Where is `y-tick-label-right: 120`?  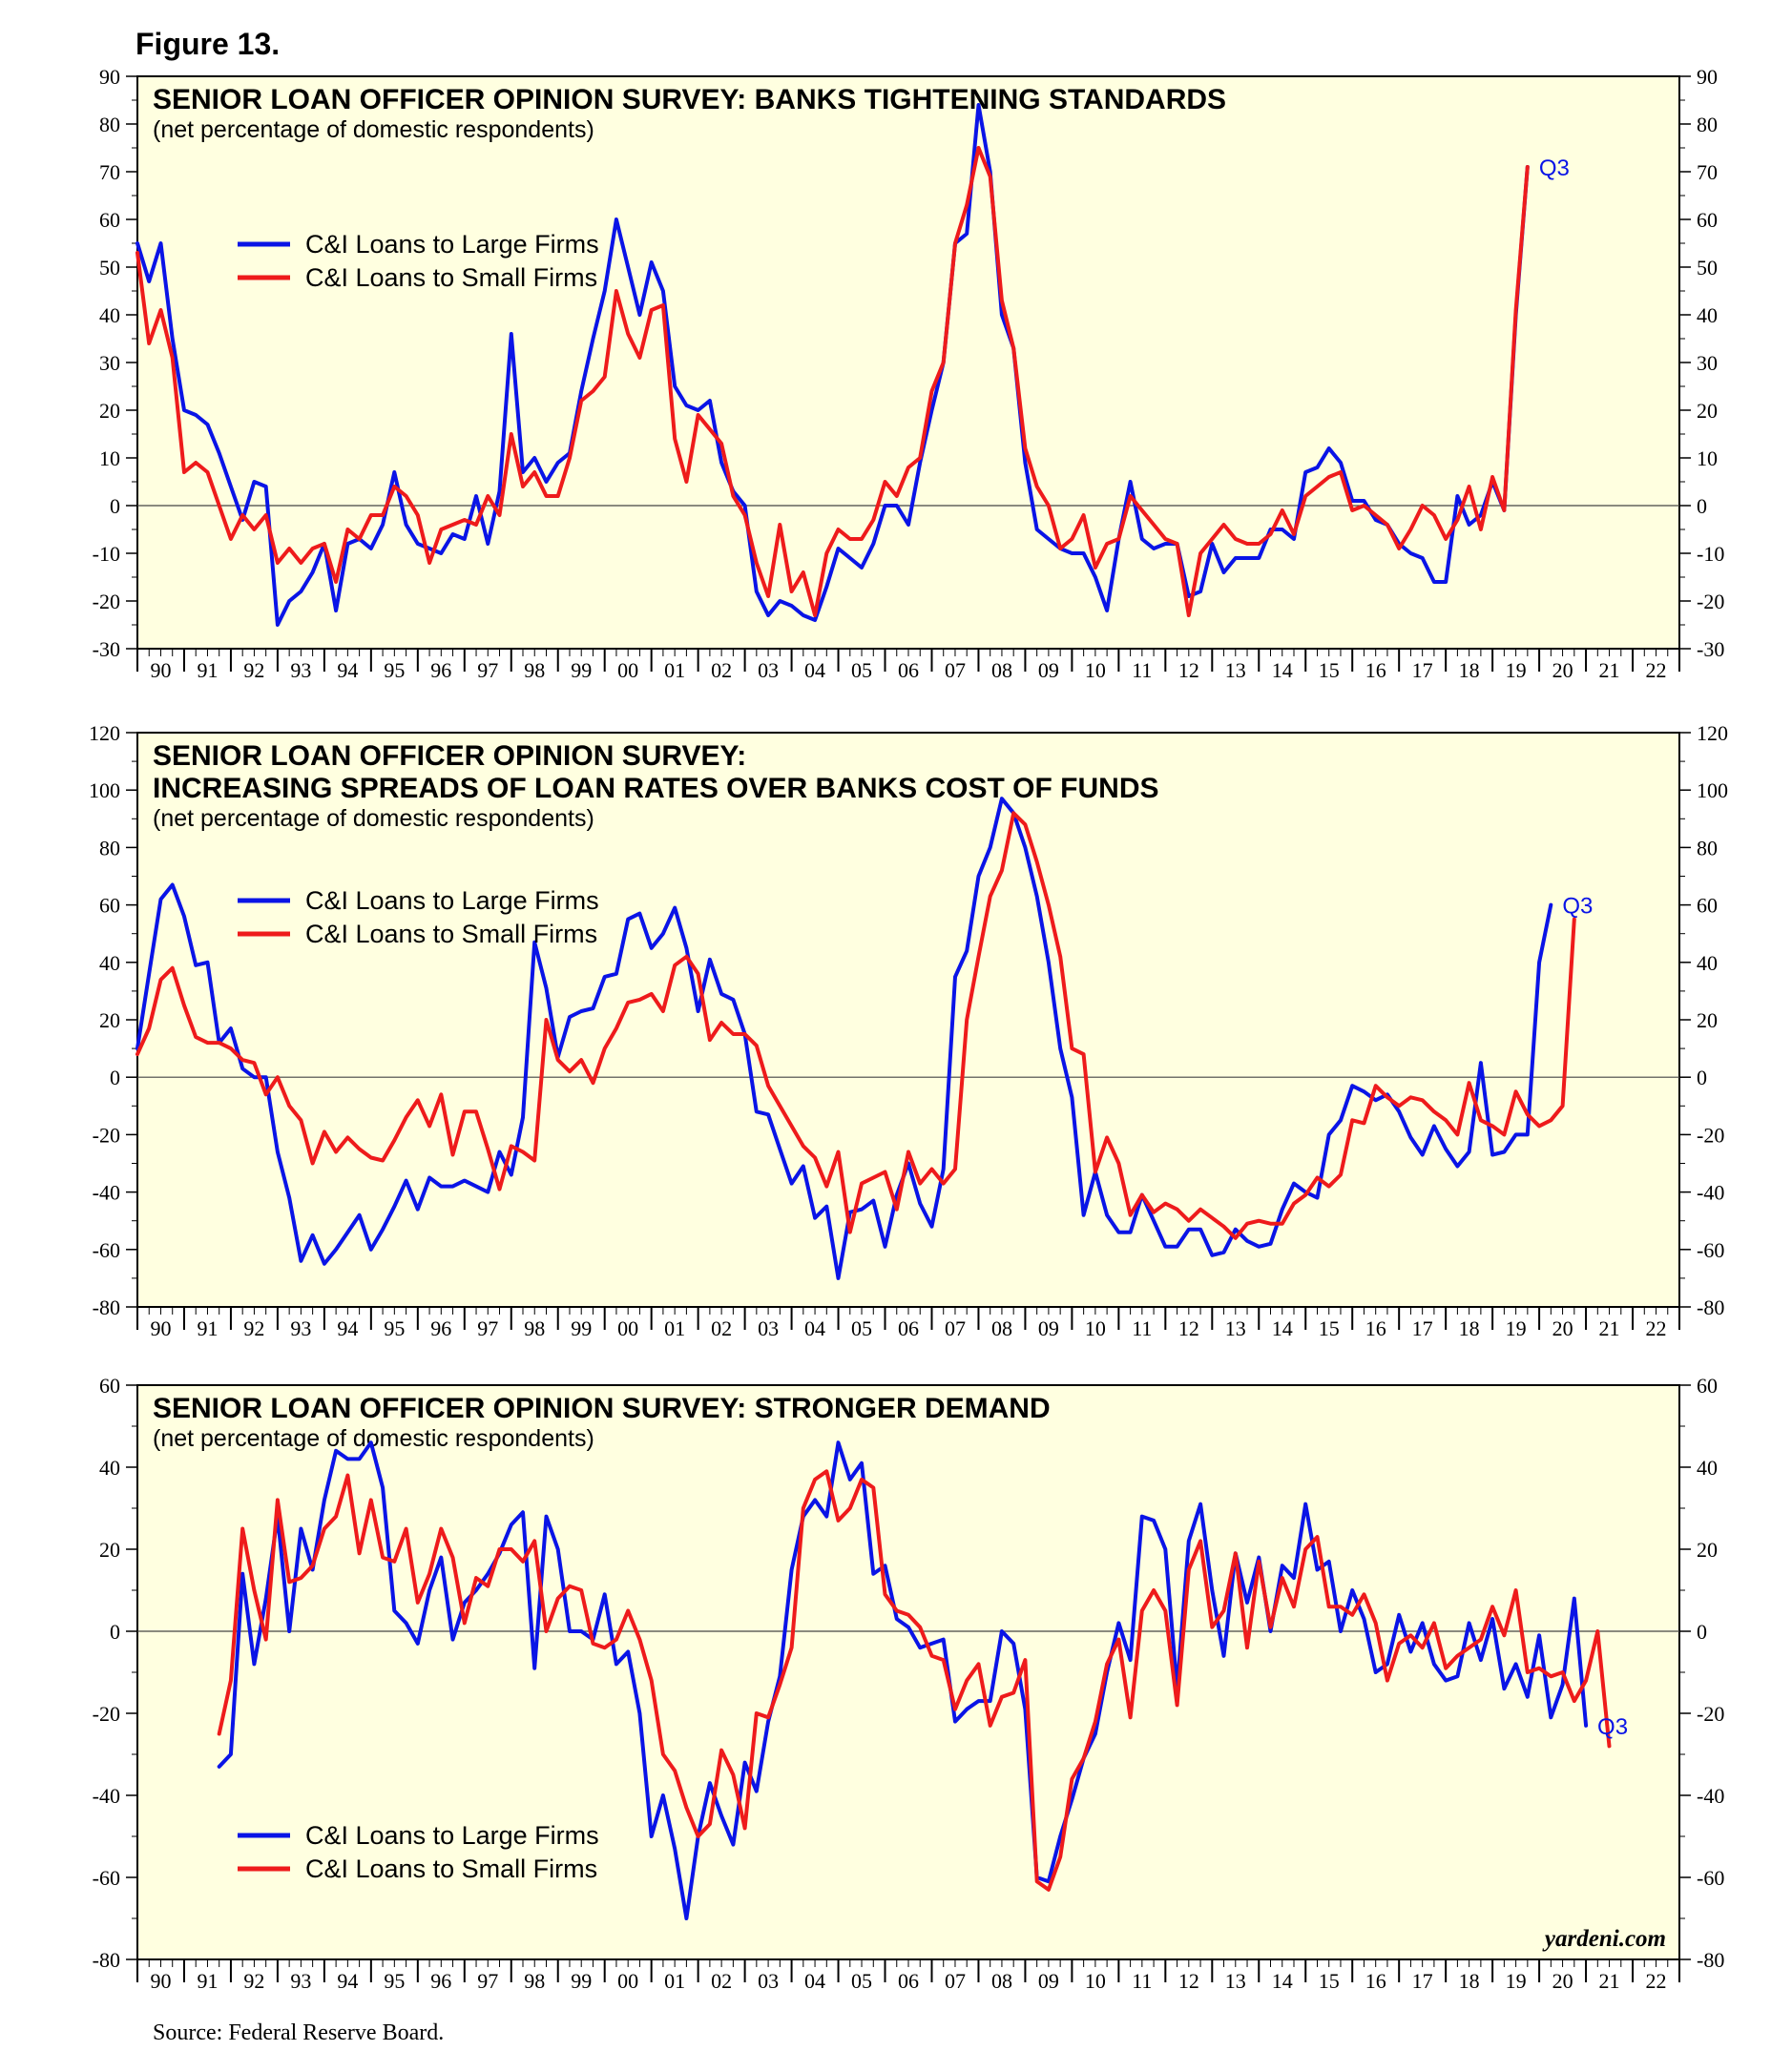
y-tick-label-right: 120 is located at coordinates (1712, 733).